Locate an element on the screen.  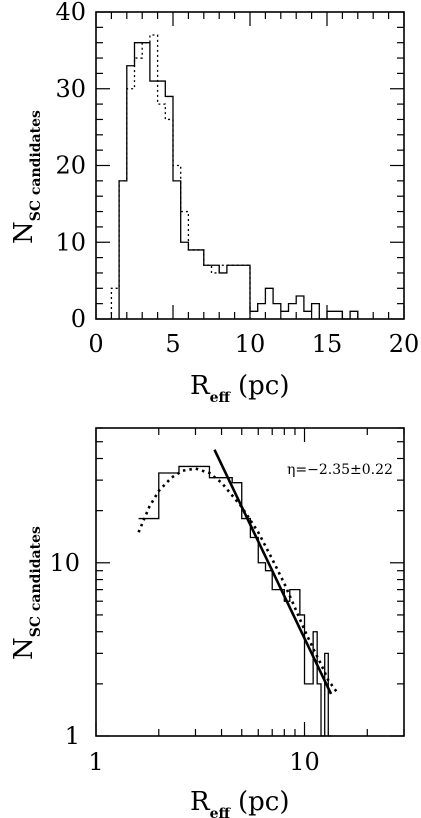
x-tick-label: 1 is located at coordinates (95, 762).